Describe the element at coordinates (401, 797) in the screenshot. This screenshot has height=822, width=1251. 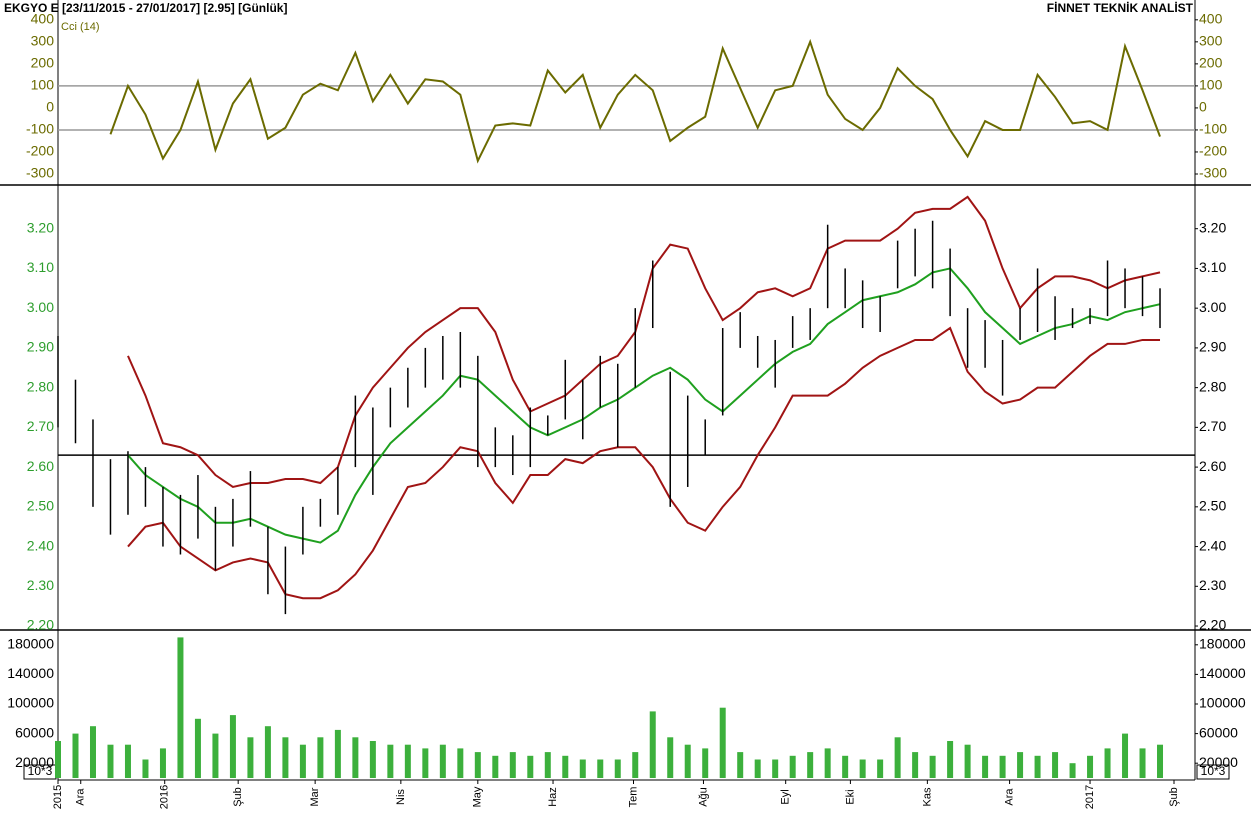
I see `x-tick-label: Nis` at that location.